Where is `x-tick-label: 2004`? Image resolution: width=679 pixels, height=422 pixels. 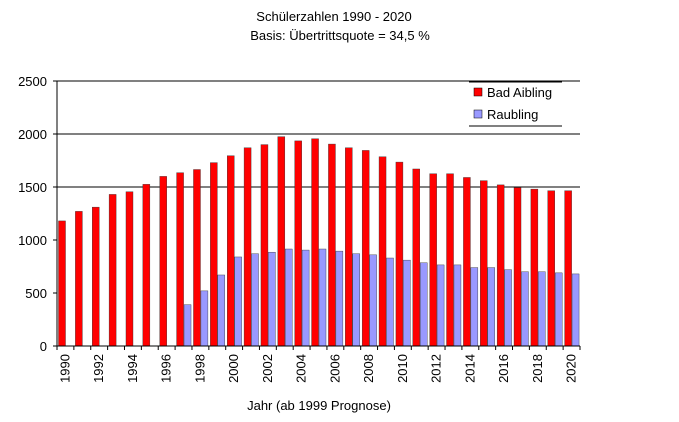 x-tick-label: 2004 is located at coordinates (301, 368).